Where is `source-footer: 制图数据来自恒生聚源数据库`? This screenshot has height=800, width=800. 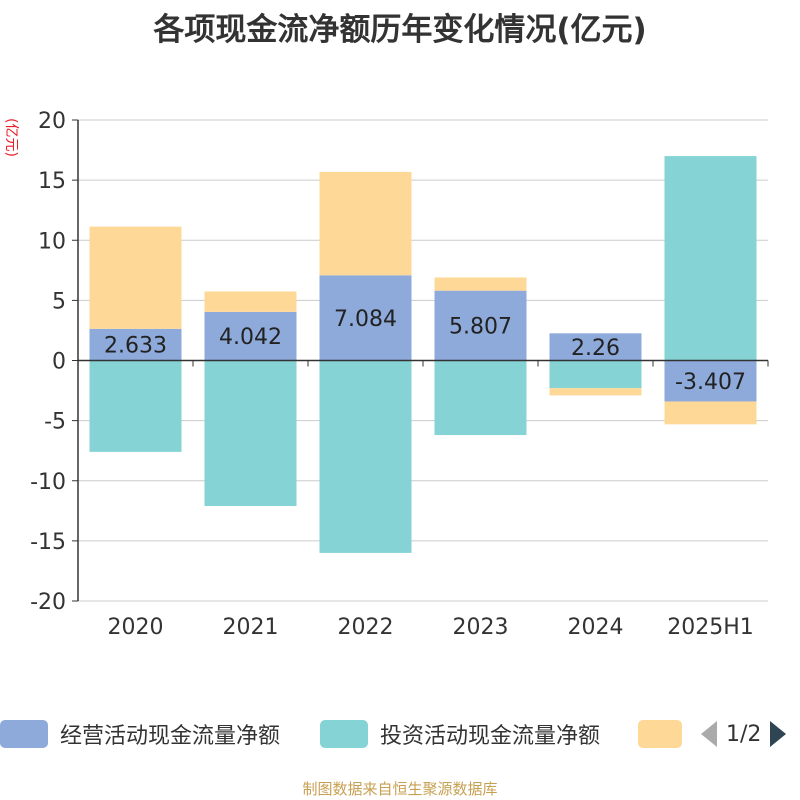
source-footer: 制图数据来自恒生聚源数据库 is located at coordinates (400, 789).